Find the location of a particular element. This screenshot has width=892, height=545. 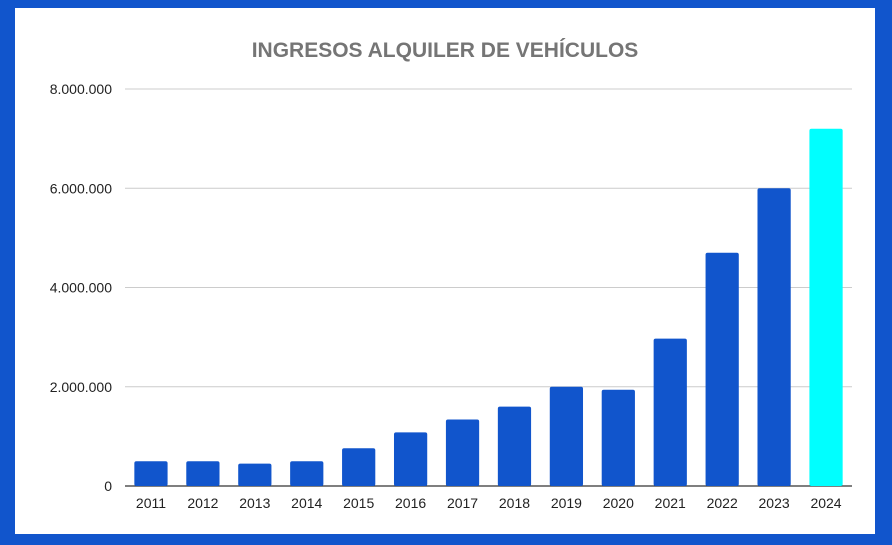

bar-2013 is located at coordinates (255, 474).